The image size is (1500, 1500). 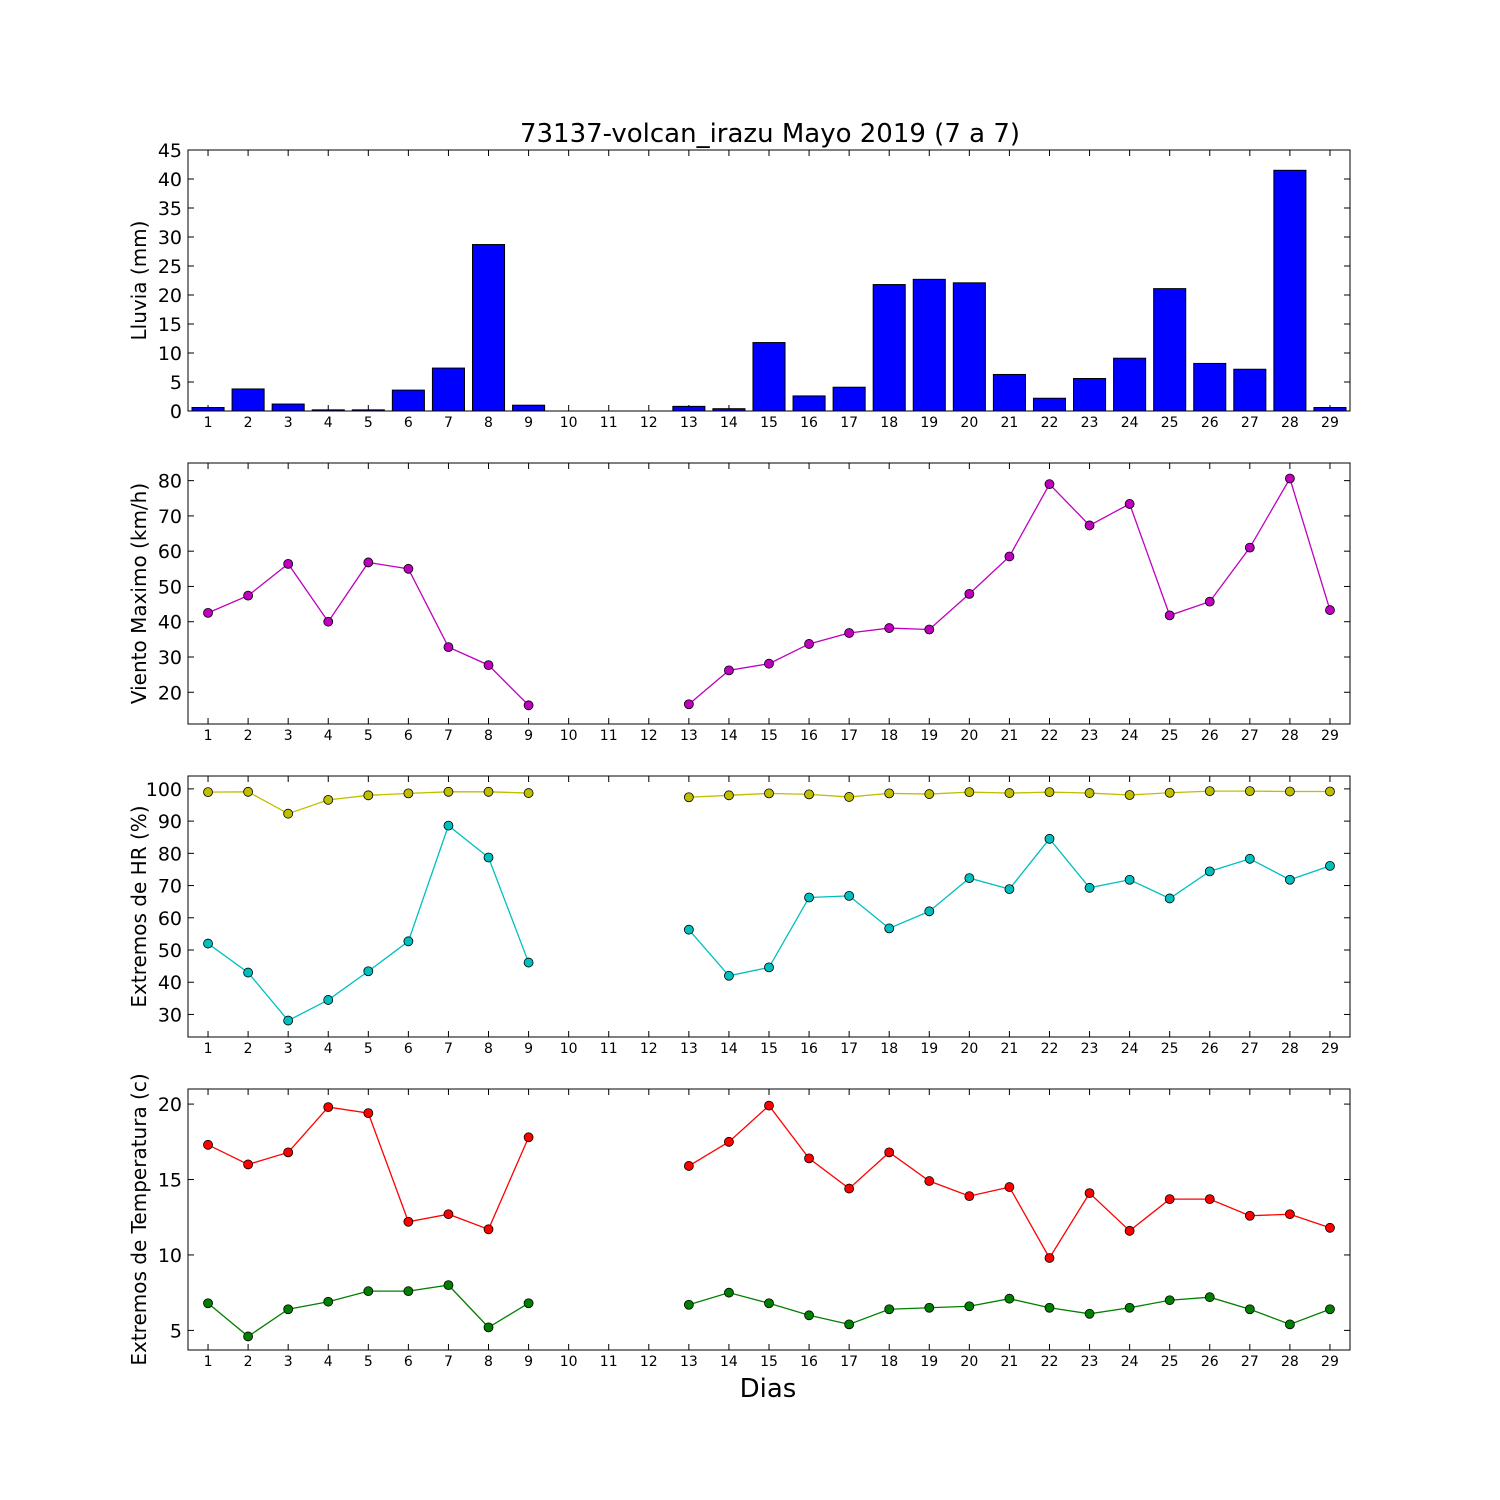 I want to click on y-tick-label: 20, so click(x=170, y=1105).